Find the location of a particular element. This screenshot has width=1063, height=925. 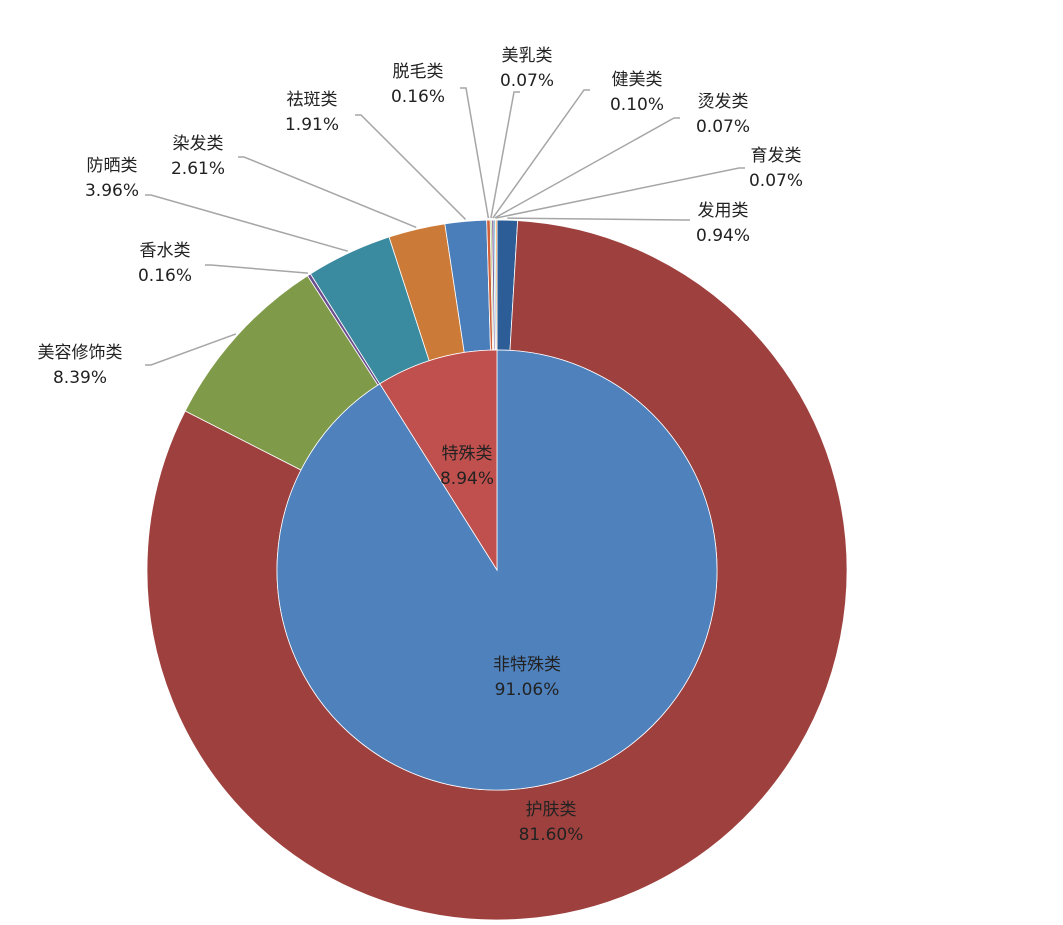

category-label: 育发类 is located at coordinates (776, 156).